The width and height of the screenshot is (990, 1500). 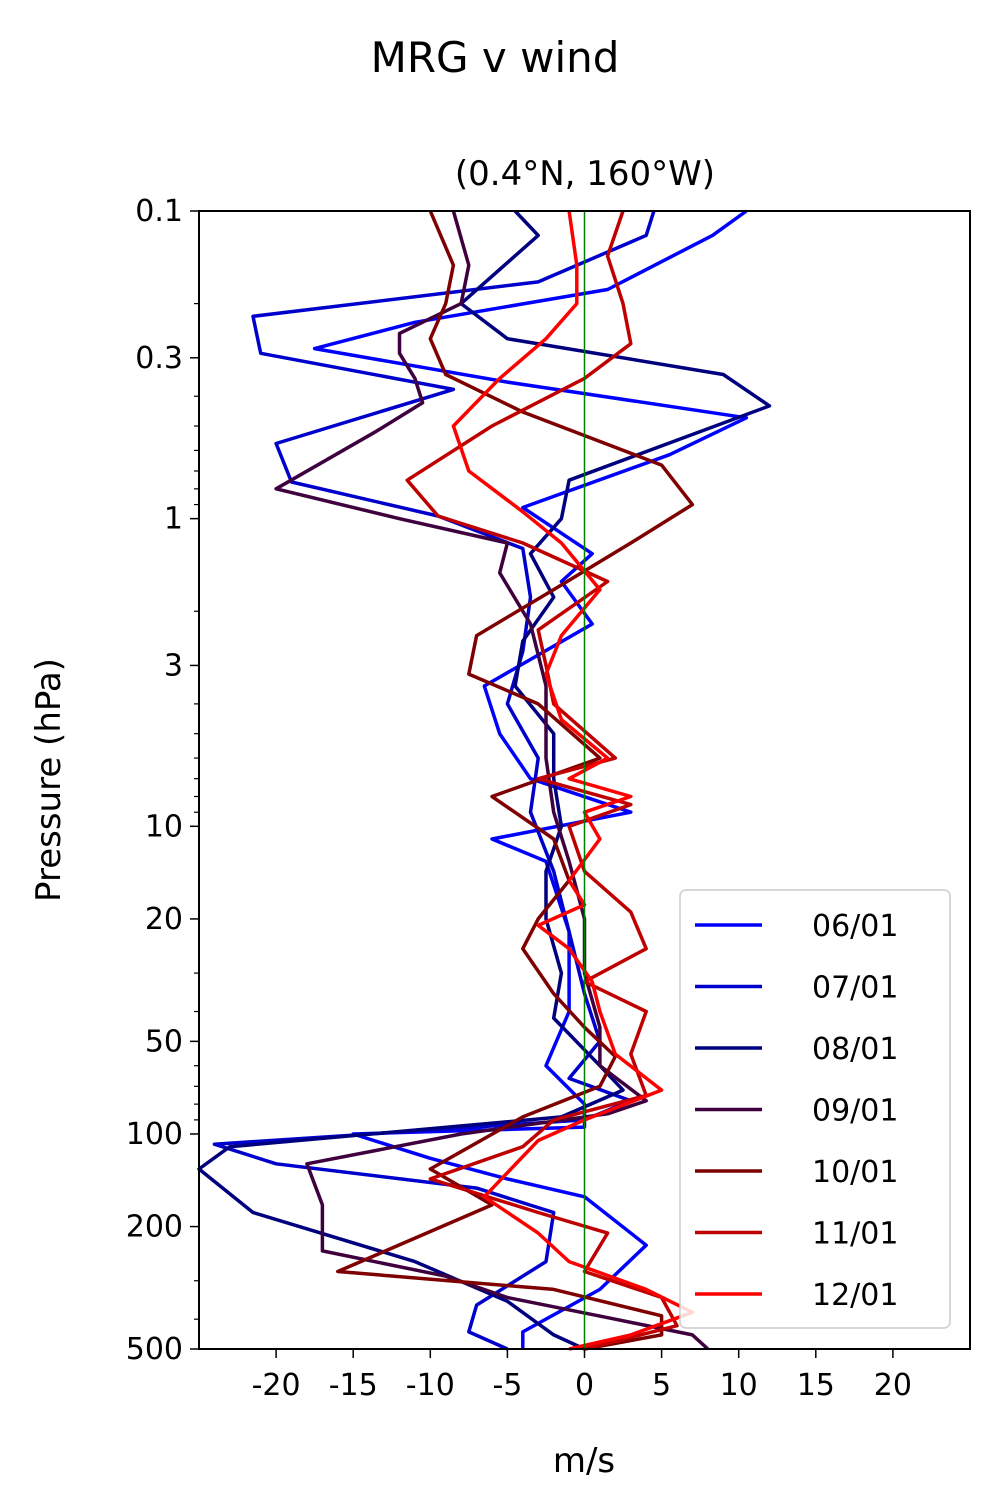 I want to click on x-tick-label: 15, so click(x=816, y=1385).